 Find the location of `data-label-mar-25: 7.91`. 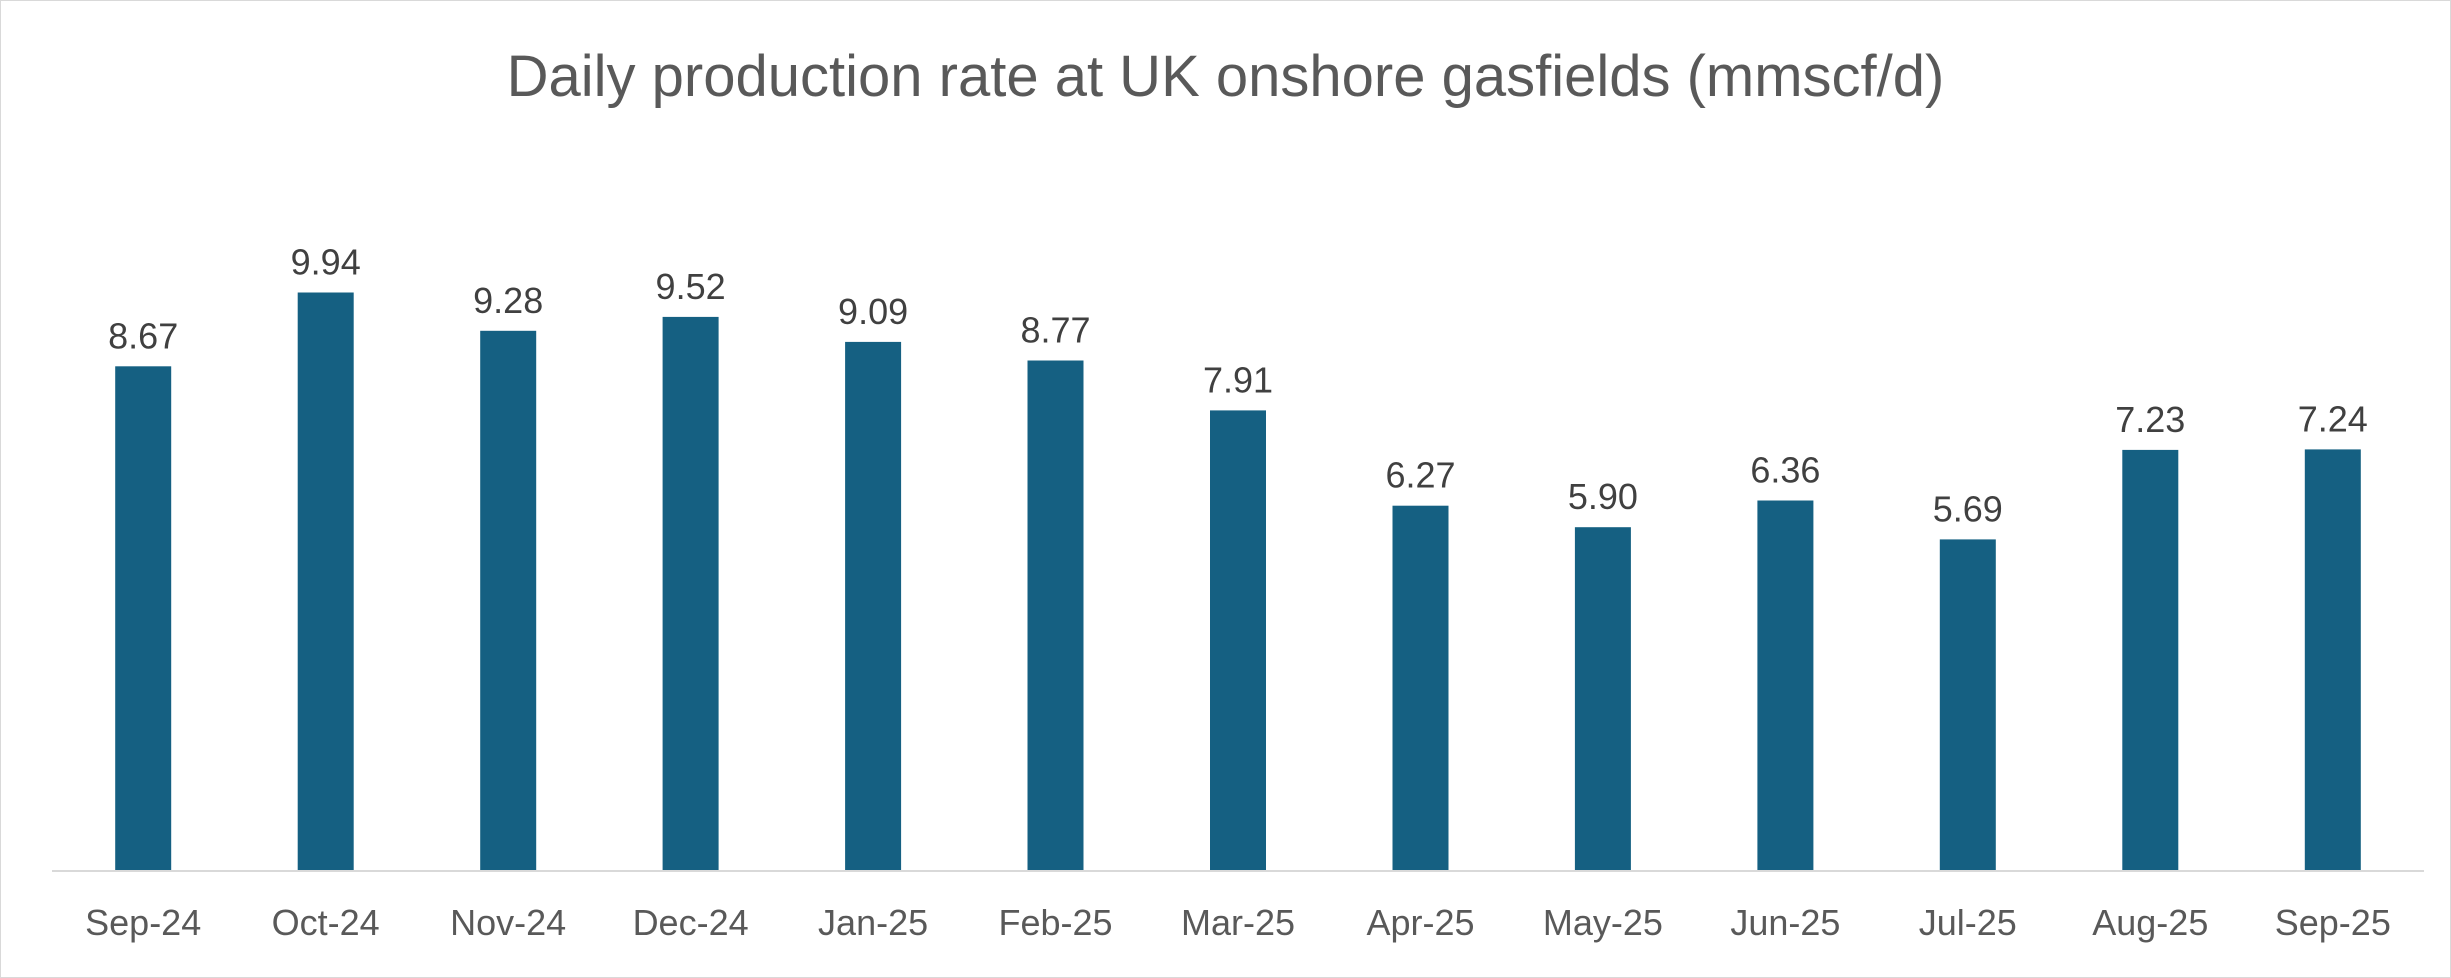

data-label-mar-25: 7.91 is located at coordinates (1238, 379).